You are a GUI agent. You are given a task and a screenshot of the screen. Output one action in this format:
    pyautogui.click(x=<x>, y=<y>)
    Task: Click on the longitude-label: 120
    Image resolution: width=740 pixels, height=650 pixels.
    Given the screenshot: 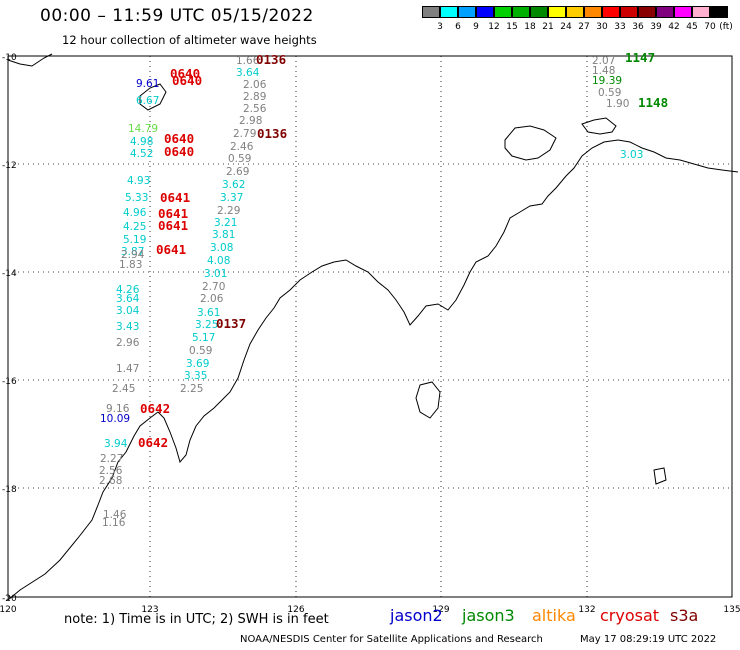 What is the action you would take?
    pyautogui.click(x=8, y=610)
    